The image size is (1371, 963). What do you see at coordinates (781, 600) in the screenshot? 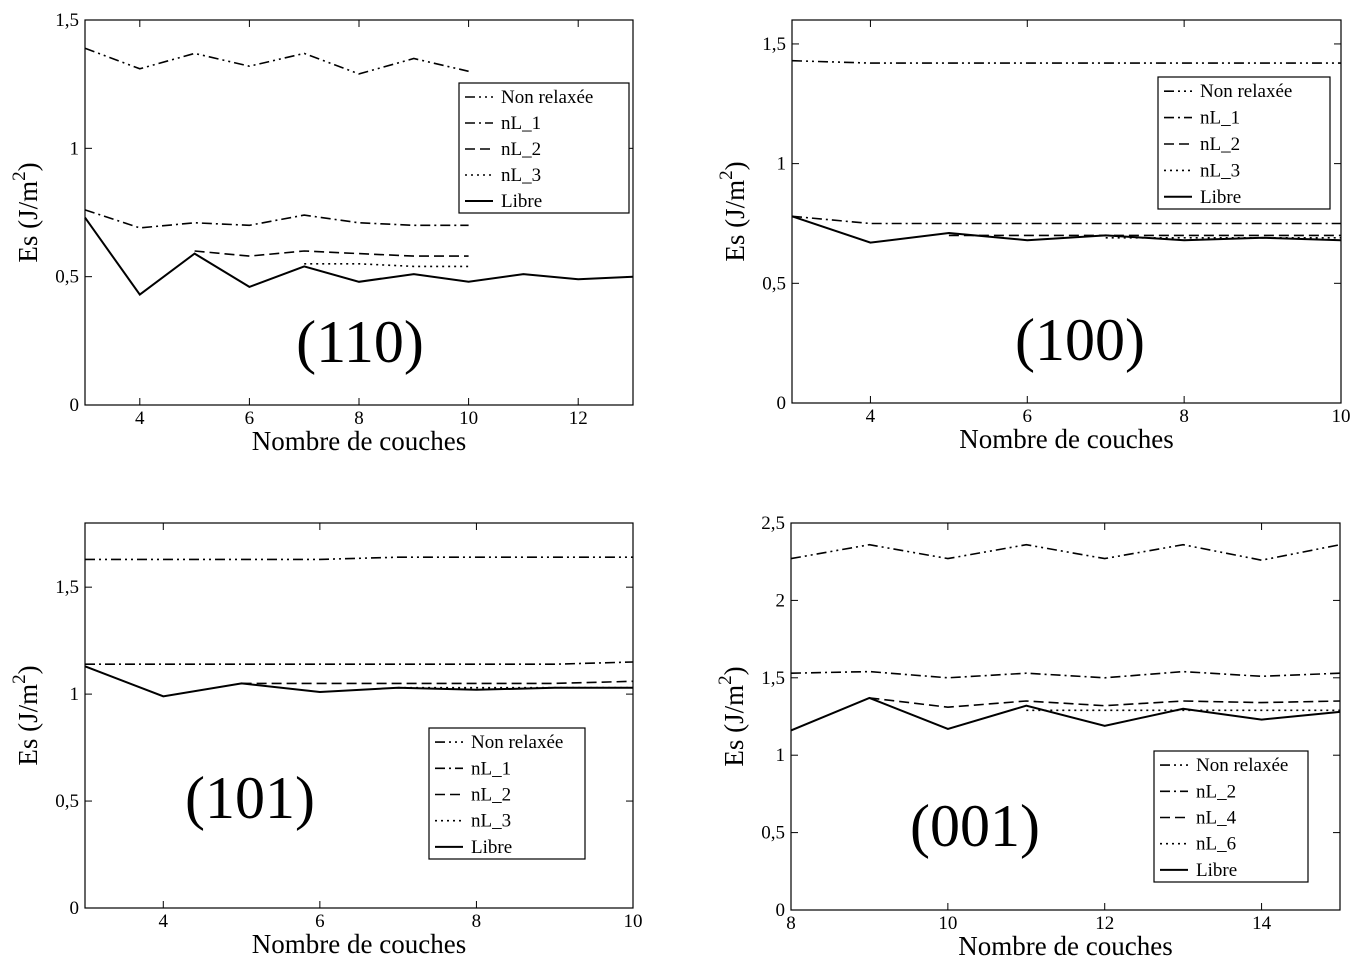
I see `y-tick-label: 2` at bounding box center [781, 600].